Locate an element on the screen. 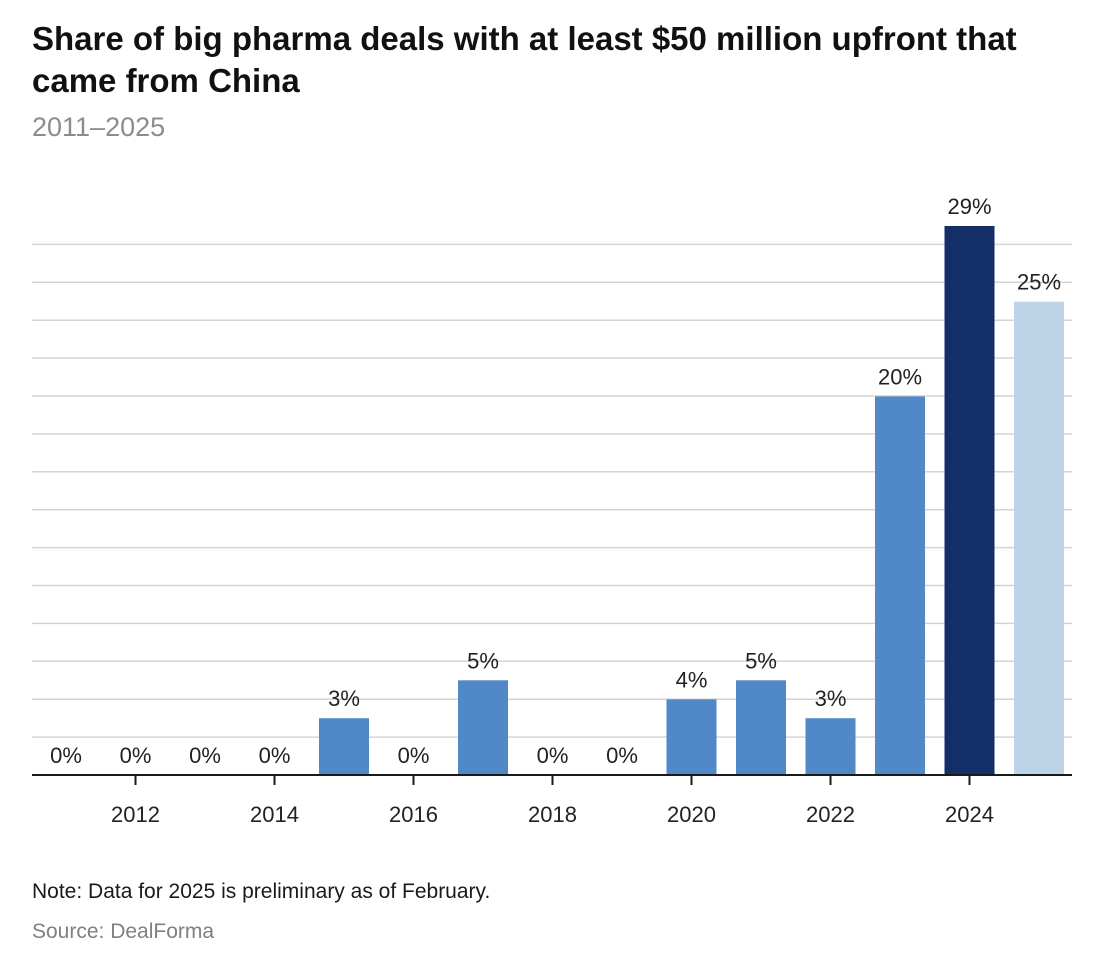 The width and height of the screenshot is (1112, 966). bar-2020 is located at coordinates (691, 737).